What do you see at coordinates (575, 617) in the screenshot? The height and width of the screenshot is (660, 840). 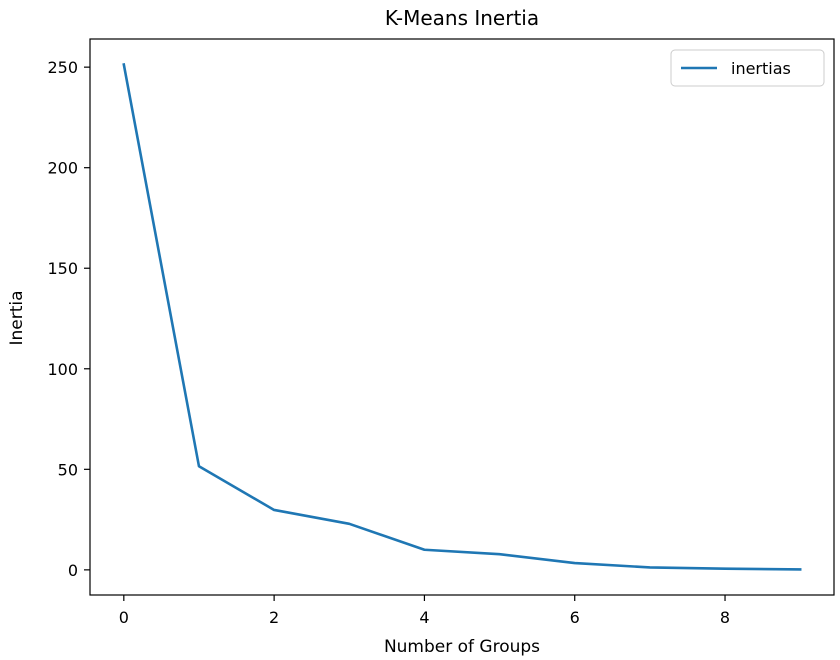 I see `x-tick-label: 6` at bounding box center [575, 617].